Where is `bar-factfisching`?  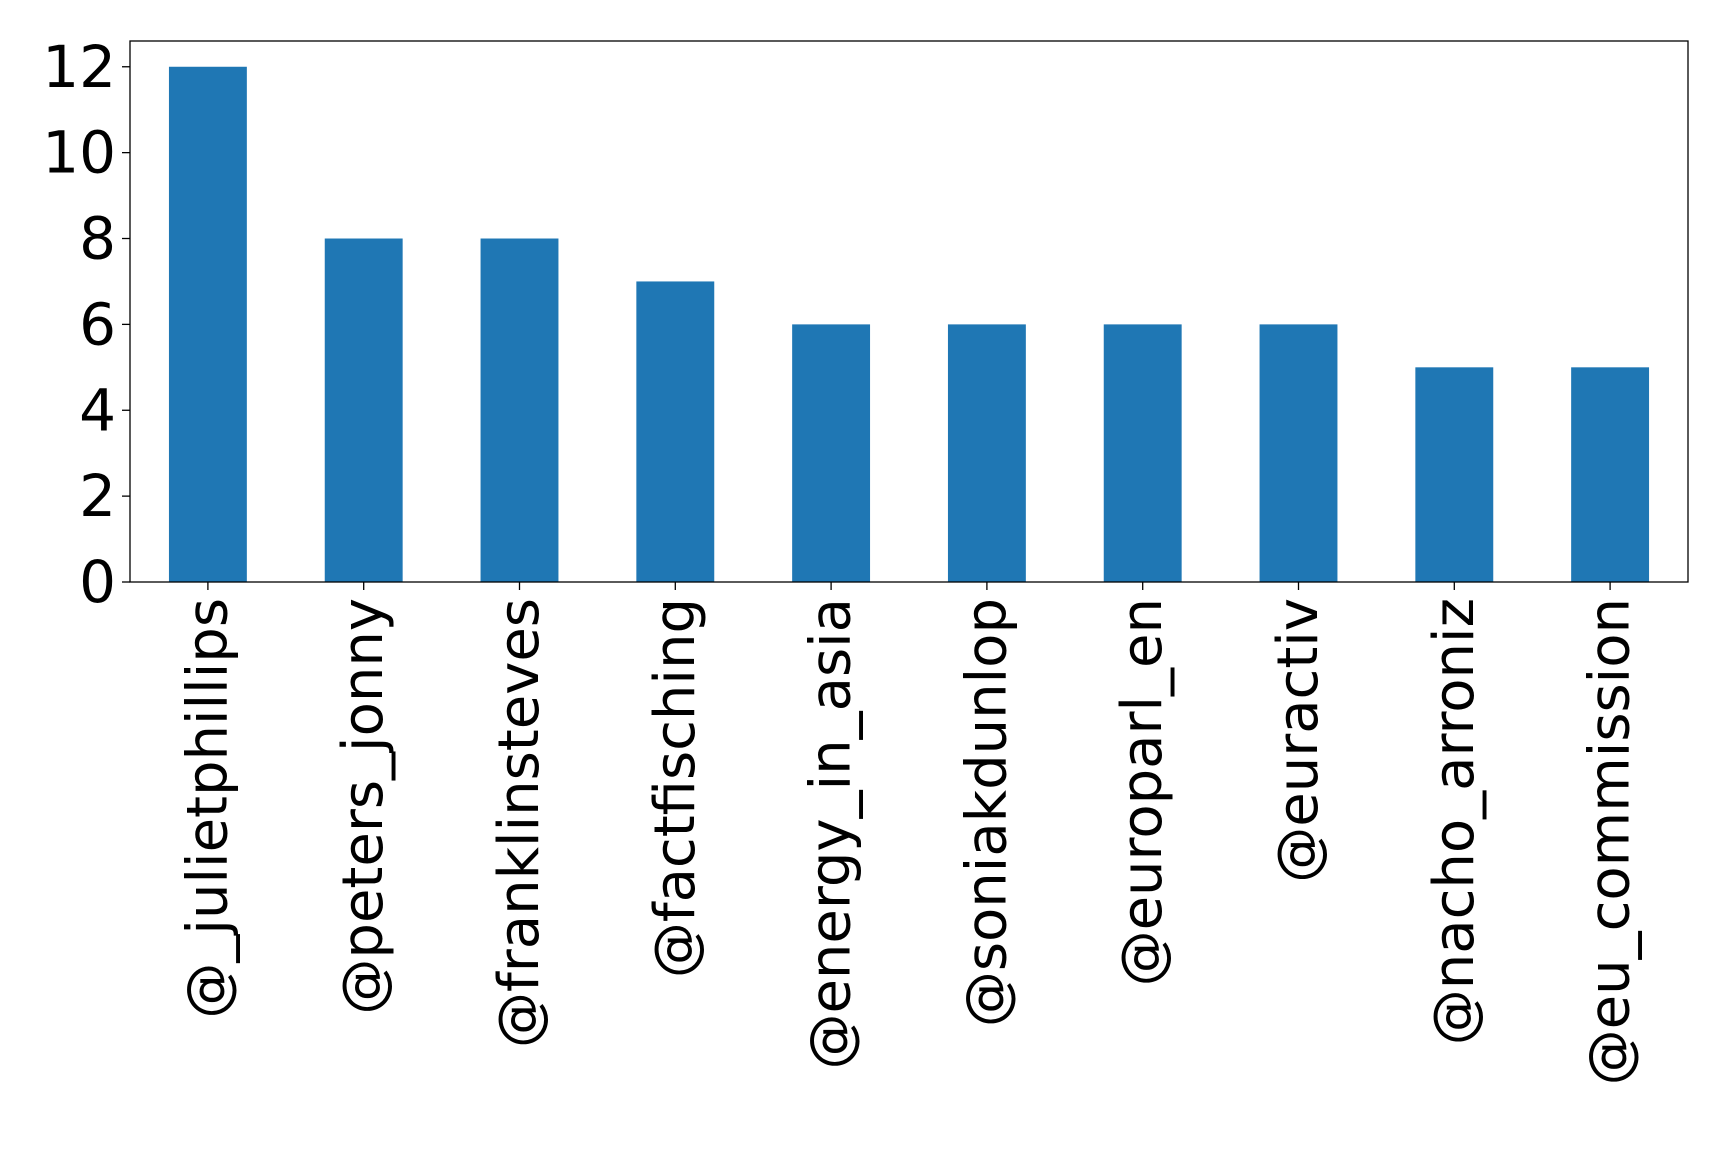
bar-factfisching is located at coordinates (675, 431).